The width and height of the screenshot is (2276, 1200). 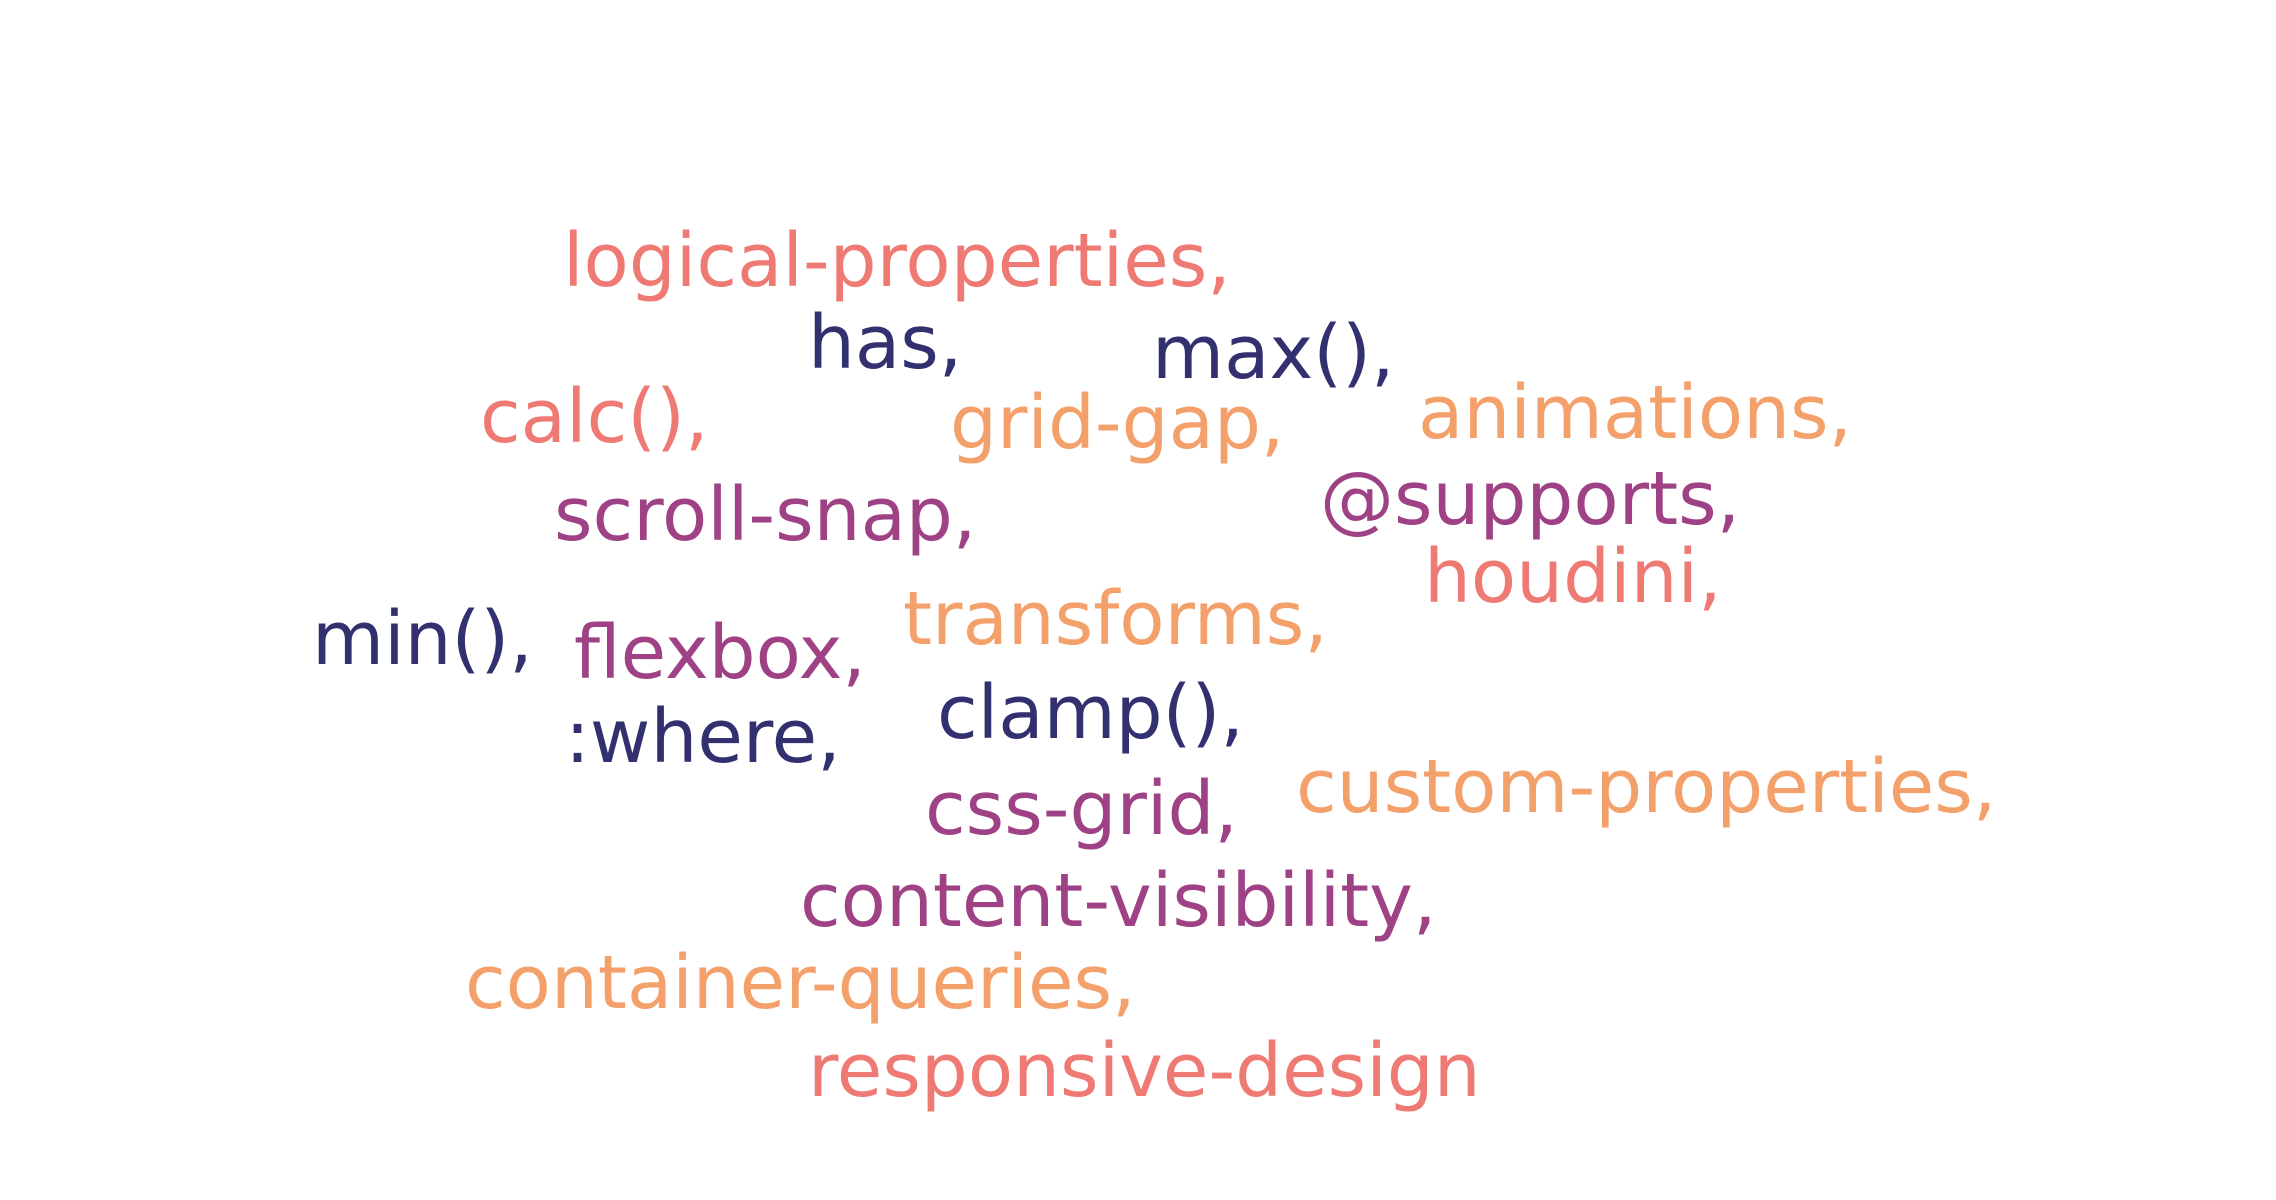 What do you see at coordinates (720, 653) in the screenshot?
I see `word-flexbox: flexbox,` at bounding box center [720, 653].